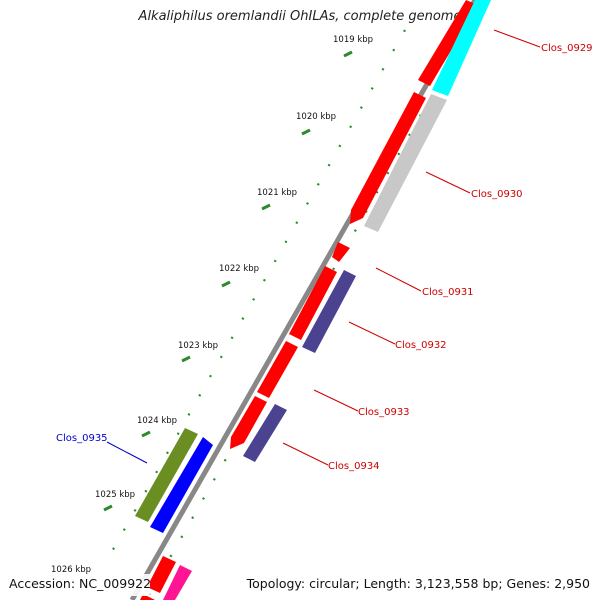  Describe the element at coordinates (82, 438) in the screenshot. I see `gene-label-clos-0935: Clos_0935` at that location.